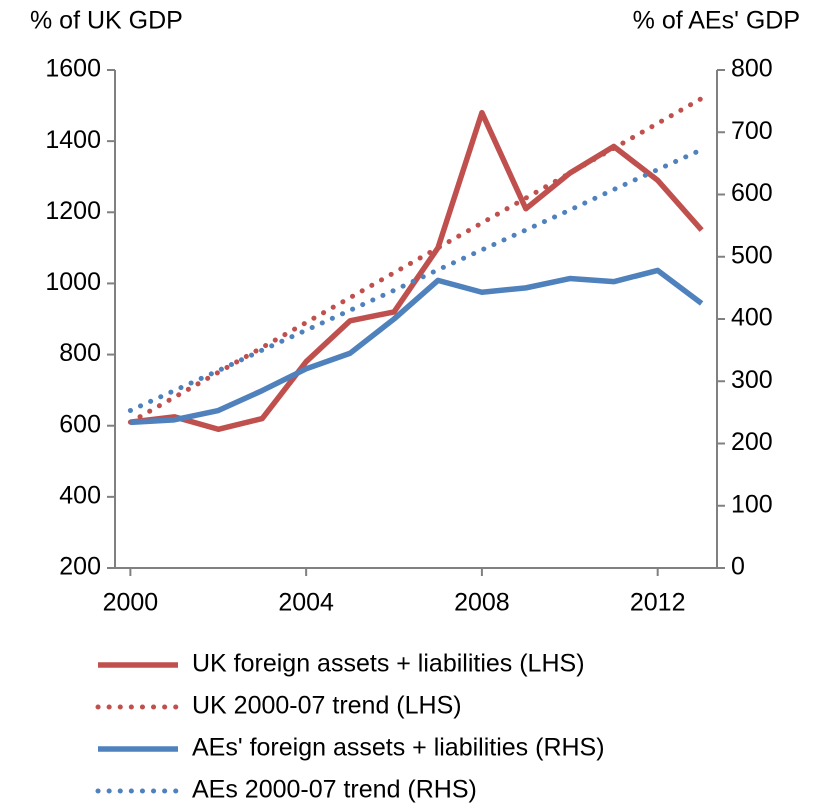  Describe the element at coordinates (752, 504) in the screenshot. I see `y2-tick-label: 100` at that location.